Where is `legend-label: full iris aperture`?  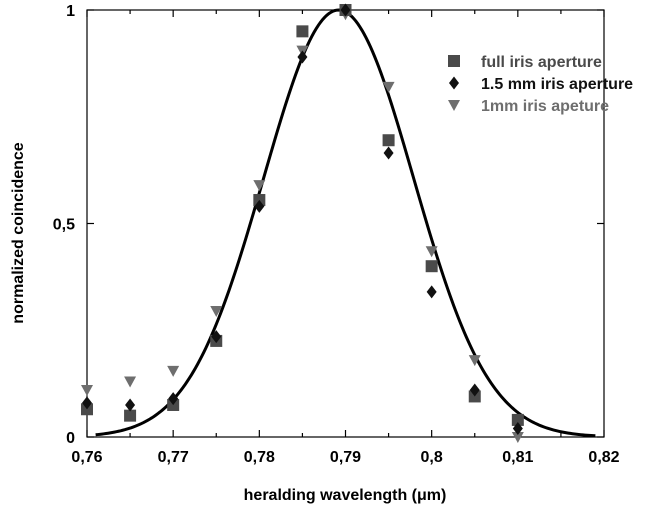
legend-label: full iris aperture is located at coordinates (541, 62).